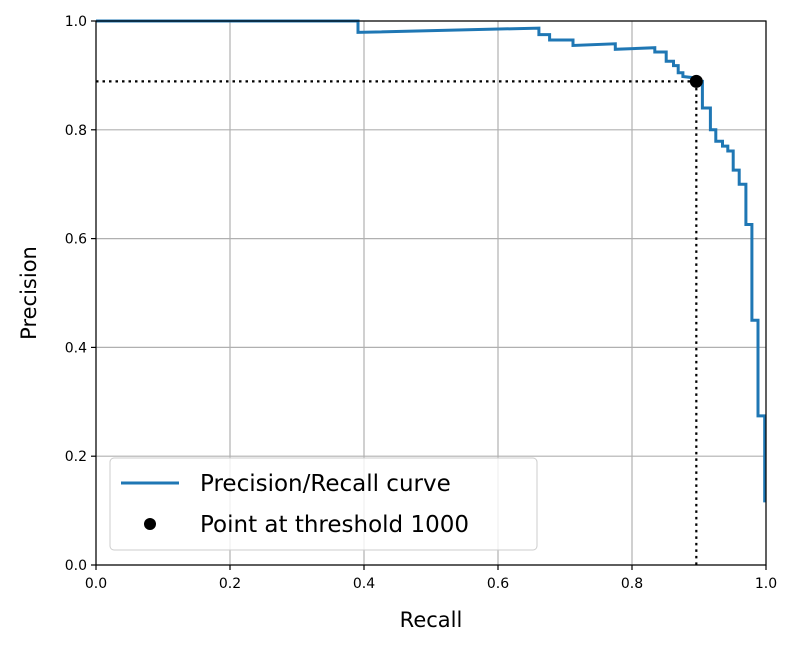 The height and width of the screenshot is (648, 796). I want to click on y-tick-label: 0.6, so click(76, 240).